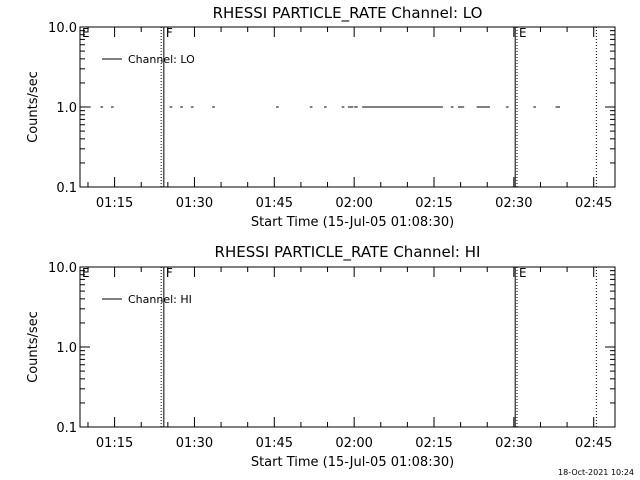 The width and height of the screenshot is (640, 480). What do you see at coordinates (66, 428) in the screenshot?
I see `panel2-y-tick-label: 0.1` at bounding box center [66, 428].